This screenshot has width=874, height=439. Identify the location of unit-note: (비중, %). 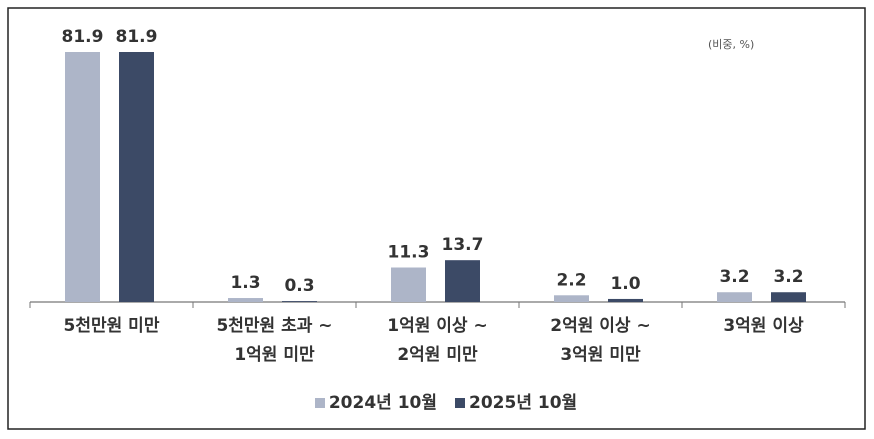
(731, 44).